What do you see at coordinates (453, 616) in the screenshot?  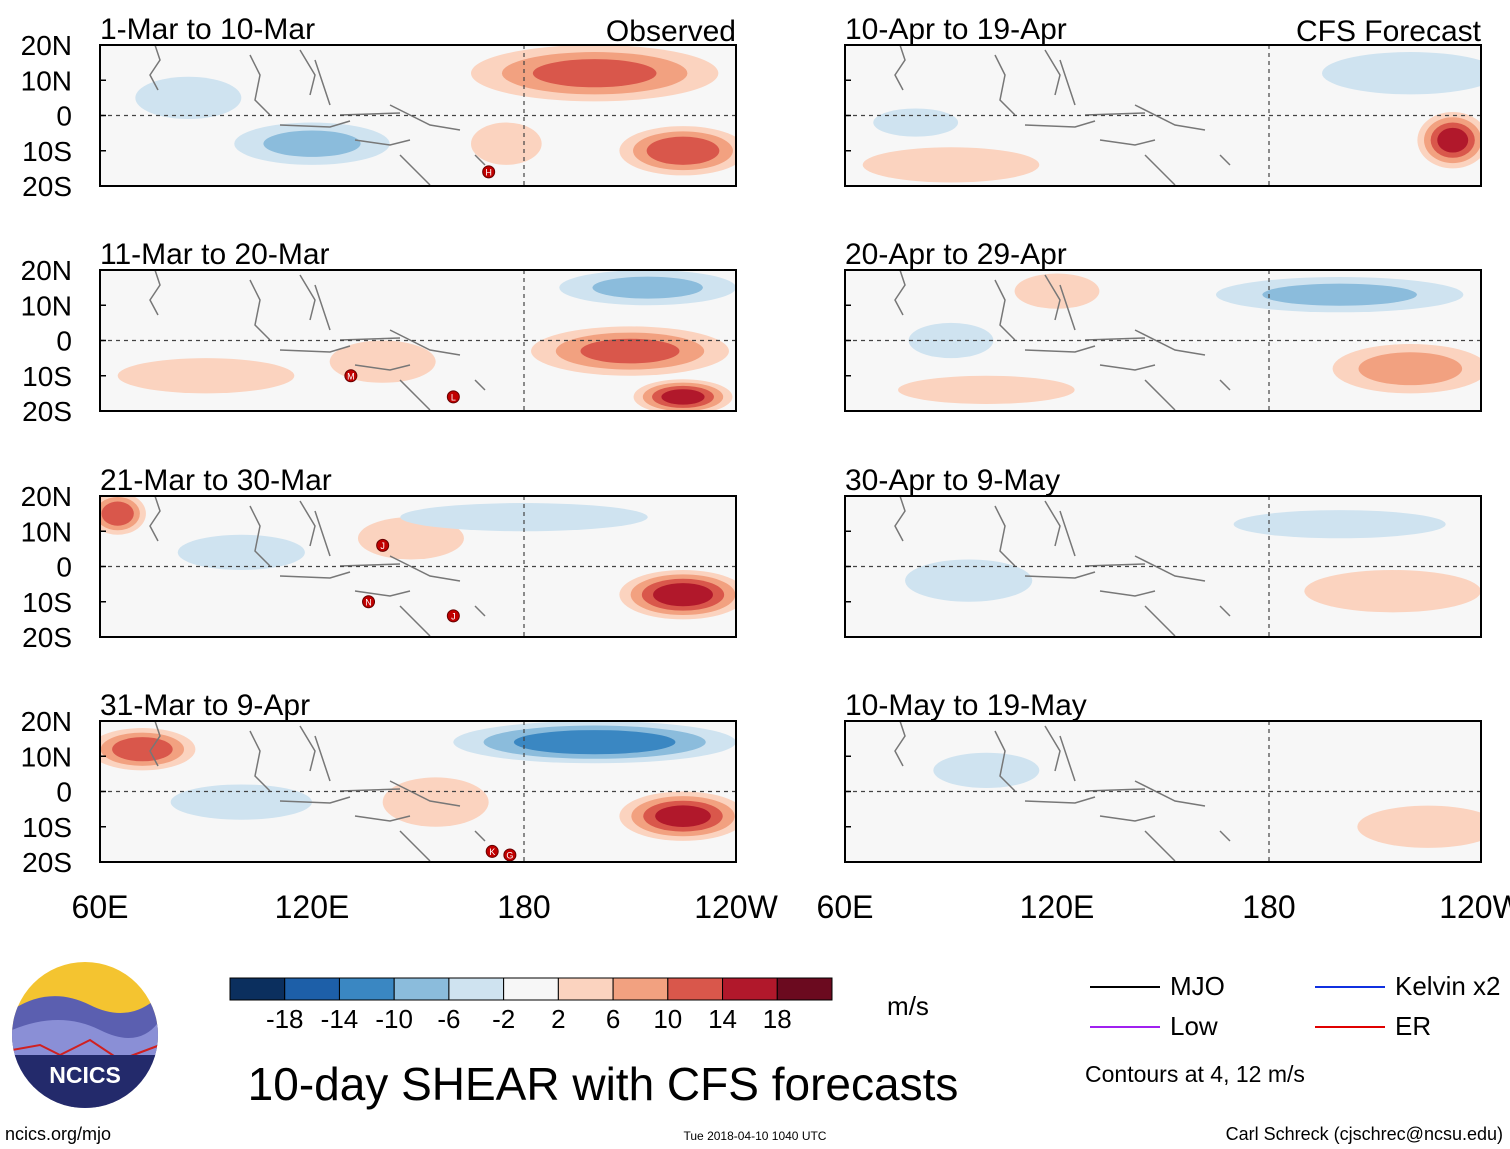 I see `storm-marker: J` at bounding box center [453, 616].